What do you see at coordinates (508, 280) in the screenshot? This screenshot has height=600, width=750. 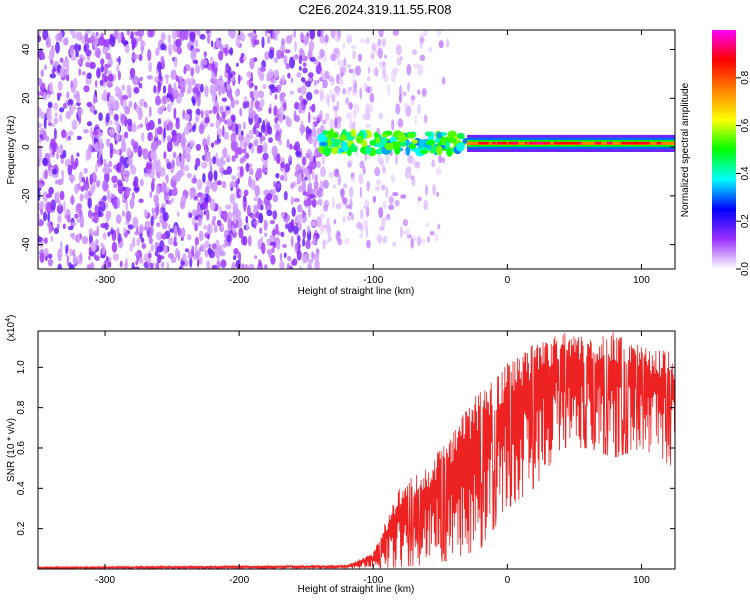 I see `x-tick-label: 0` at bounding box center [508, 280].